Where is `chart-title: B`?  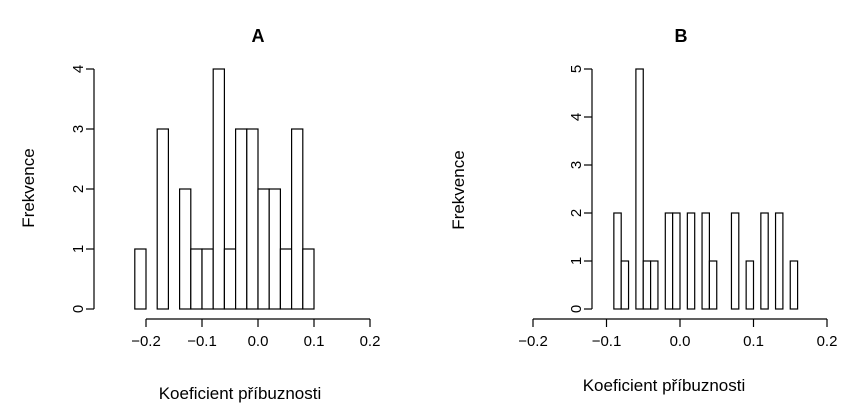 chart-title: B is located at coordinates (681, 36).